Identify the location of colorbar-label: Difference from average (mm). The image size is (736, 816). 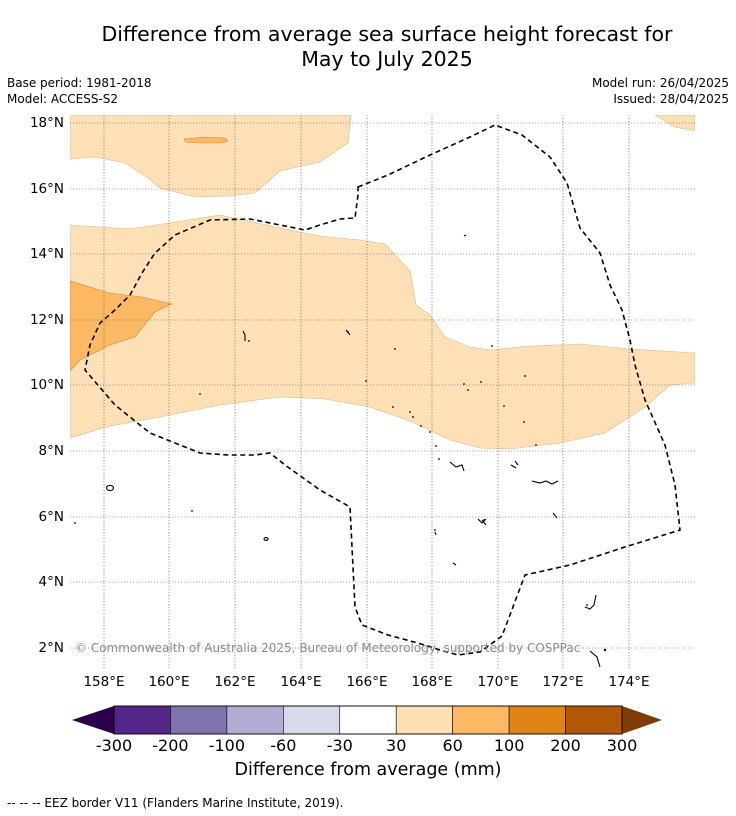
(368, 770).